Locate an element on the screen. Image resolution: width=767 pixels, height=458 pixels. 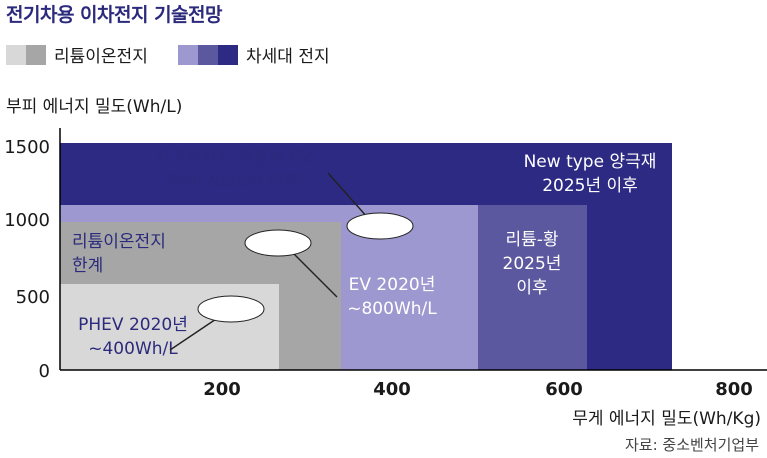
legend-item-li-ion: 리튬이온전지 is located at coordinates (77, 54).